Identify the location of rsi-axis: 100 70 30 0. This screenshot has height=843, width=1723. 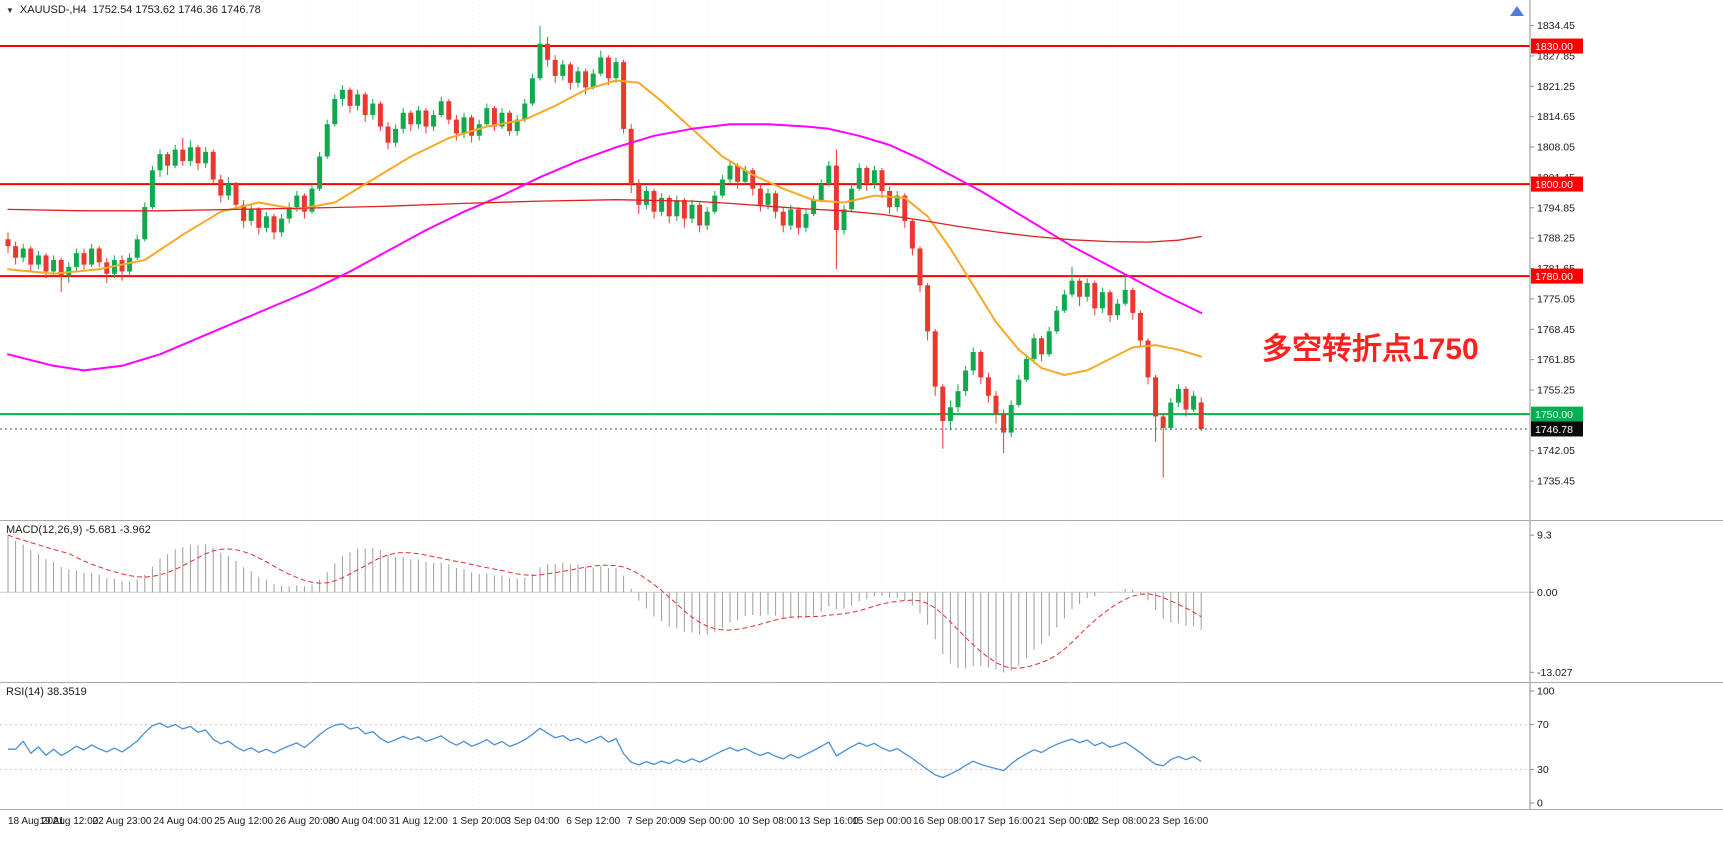
(1542, 746).